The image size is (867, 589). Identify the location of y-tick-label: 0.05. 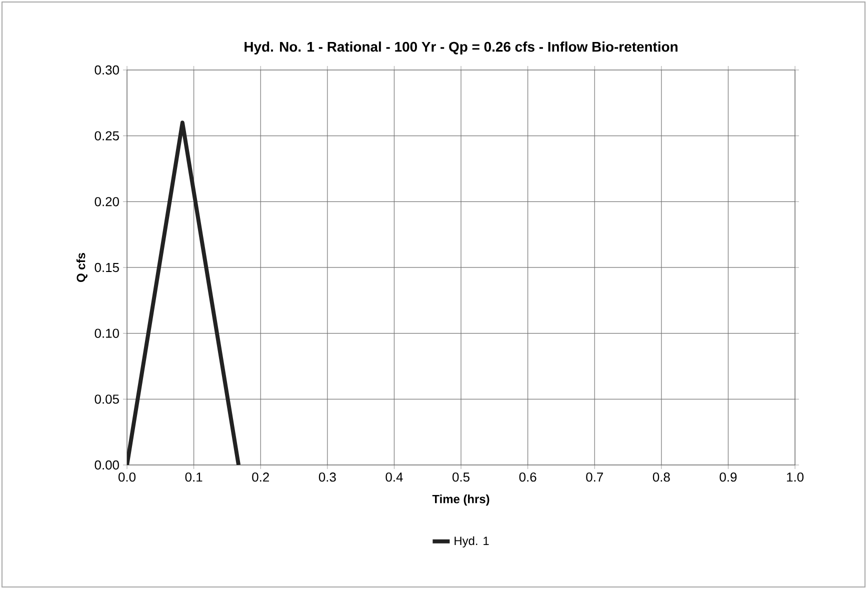
(106, 399).